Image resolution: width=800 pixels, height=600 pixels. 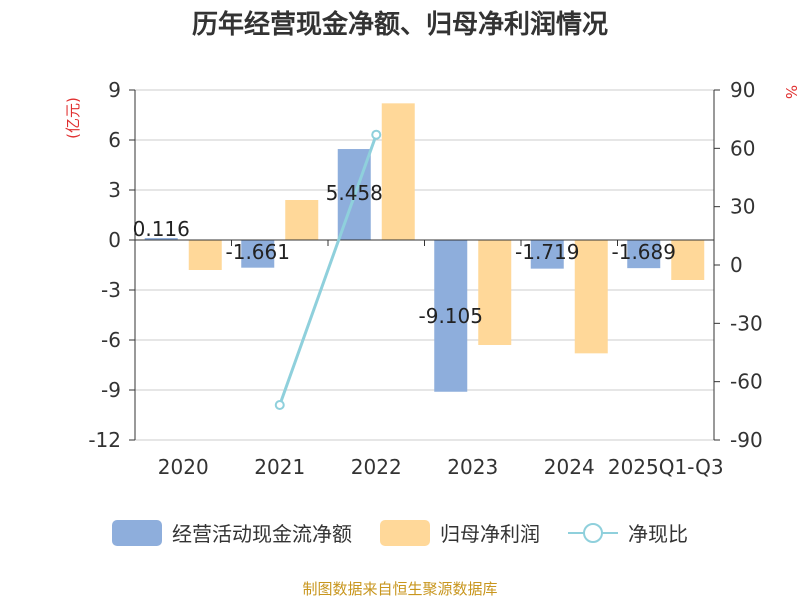 I want to click on y-tick-label: 6, so click(x=114, y=140).